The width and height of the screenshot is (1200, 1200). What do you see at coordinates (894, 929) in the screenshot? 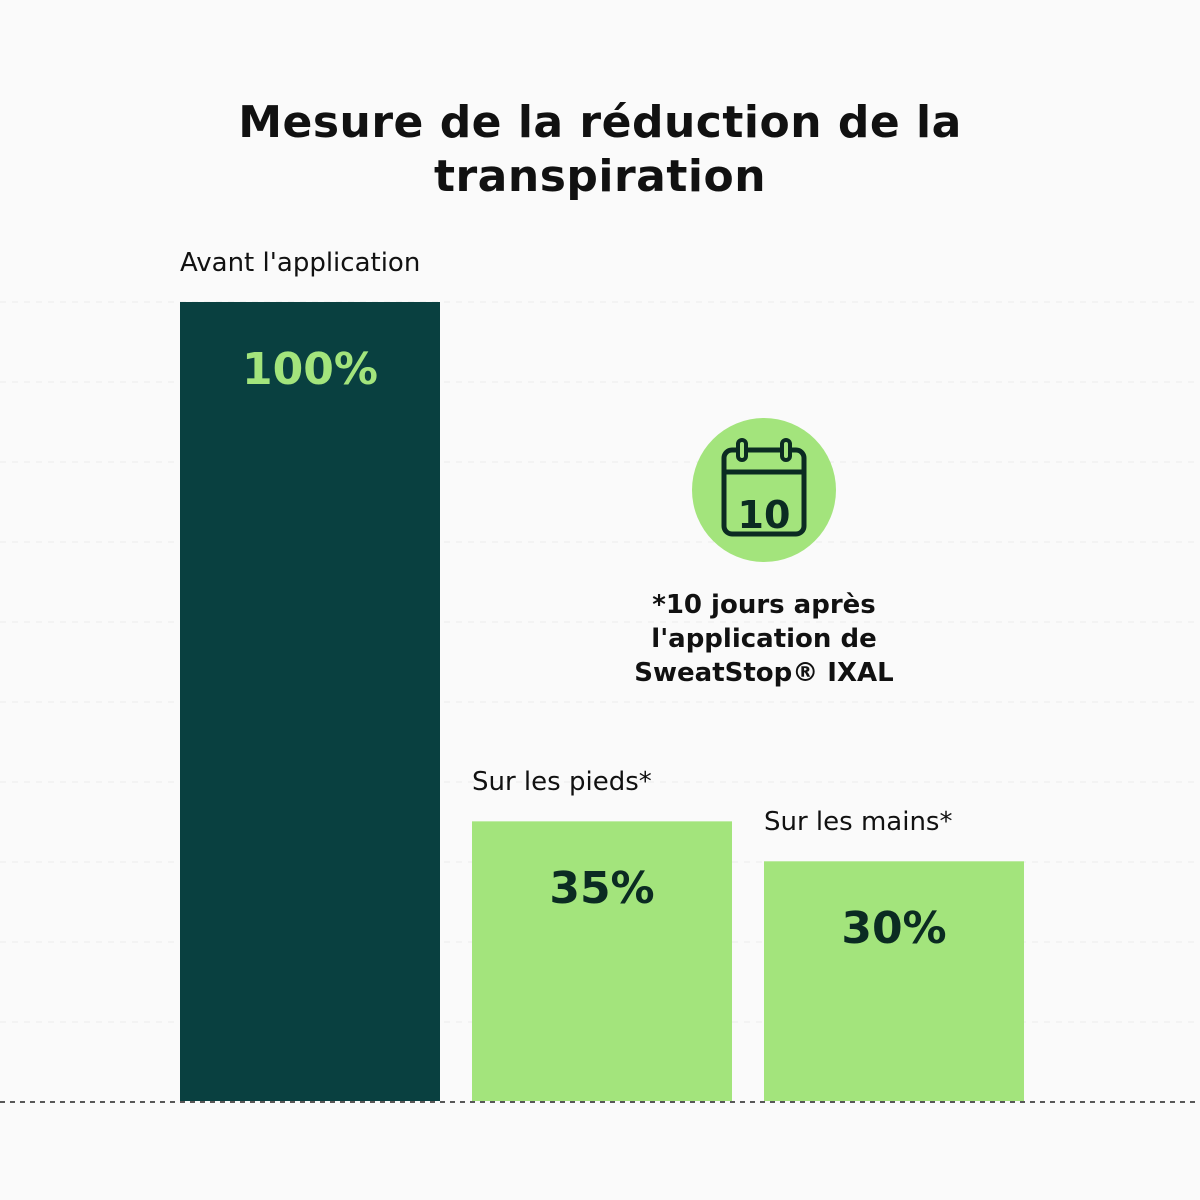
I see `data-label-mains: 30%` at bounding box center [894, 929].